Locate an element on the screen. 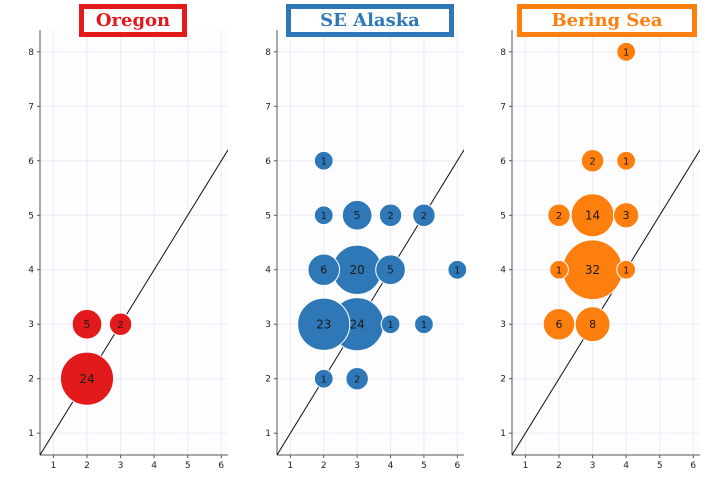 Image resolution: width=725 pixels, height=489 pixels. panel-title-se-alaska: SE Alaska is located at coordinates (370, 20).